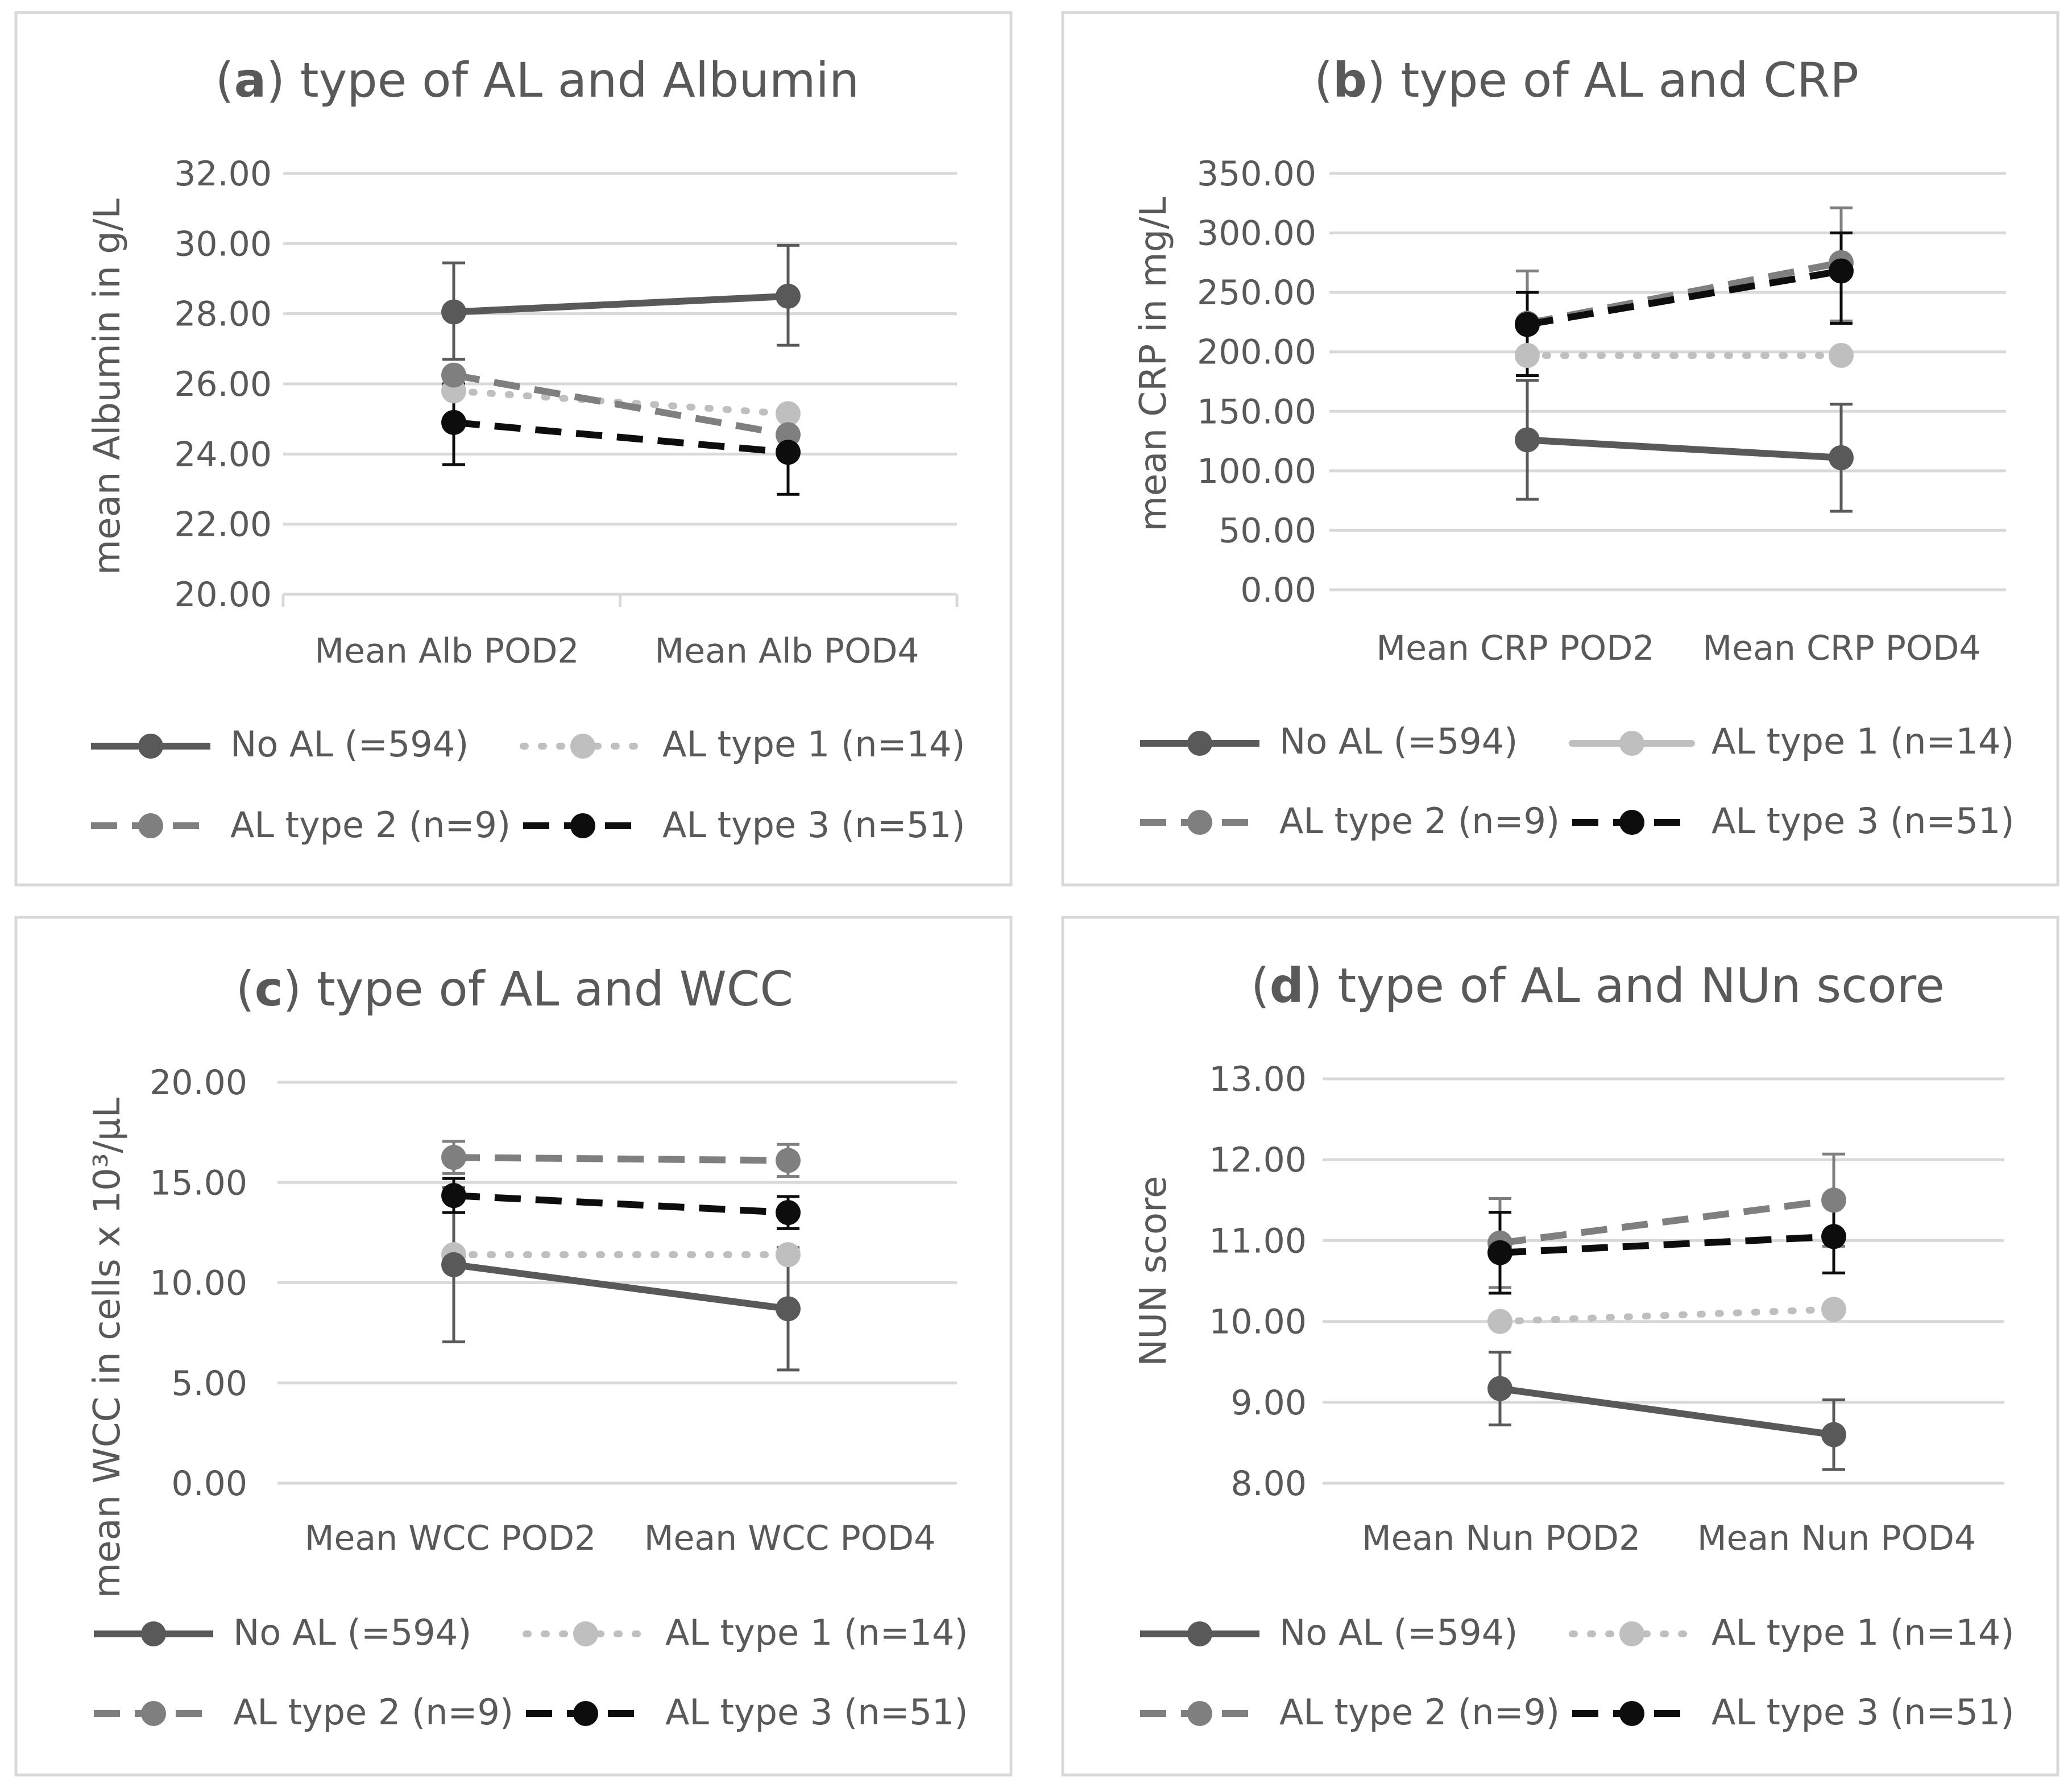 The image size is (2072, 1792). What do you see at coordinates (1258, 1241) in the screenshot?
I see `panel-d-y-tick-label: 11.00` at bounding box center [1258, 1241].